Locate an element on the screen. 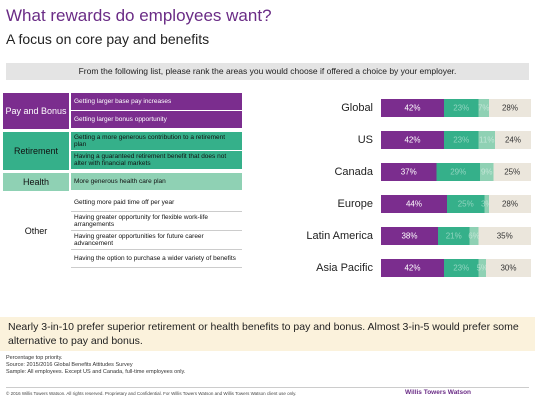  group-label: Pay and Bonus is located at coordinates (36, 111).